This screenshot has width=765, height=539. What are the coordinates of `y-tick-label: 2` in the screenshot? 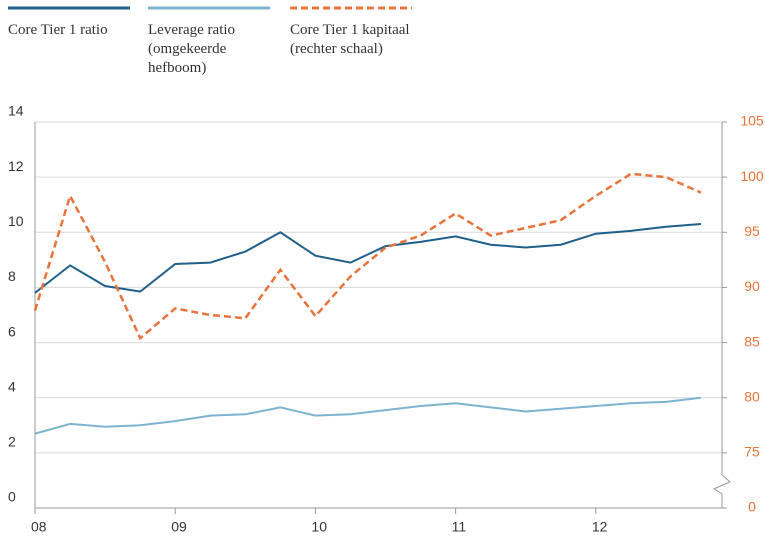 It's located at (12, 442).